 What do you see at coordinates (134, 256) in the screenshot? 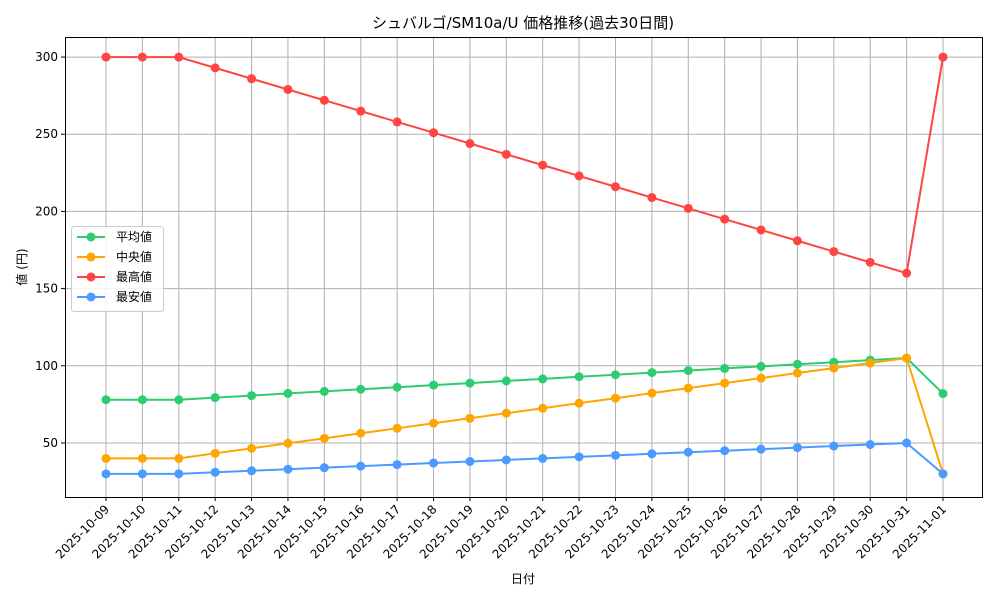
I see `legend-label: 中央値` at bounding box center [134, 256].